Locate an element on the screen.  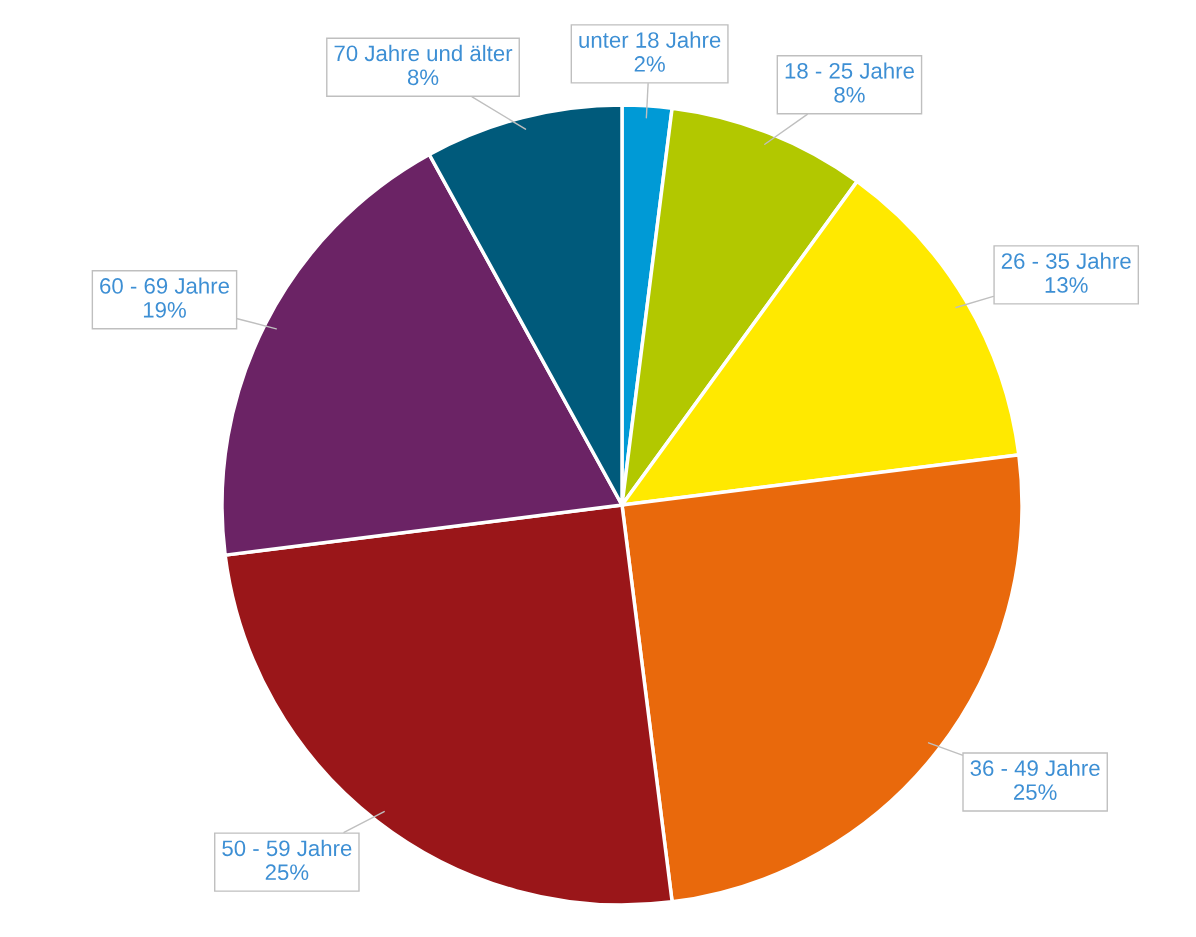
slice-label: 26 - 35 Jahre is located at coordinates (1066, 260).